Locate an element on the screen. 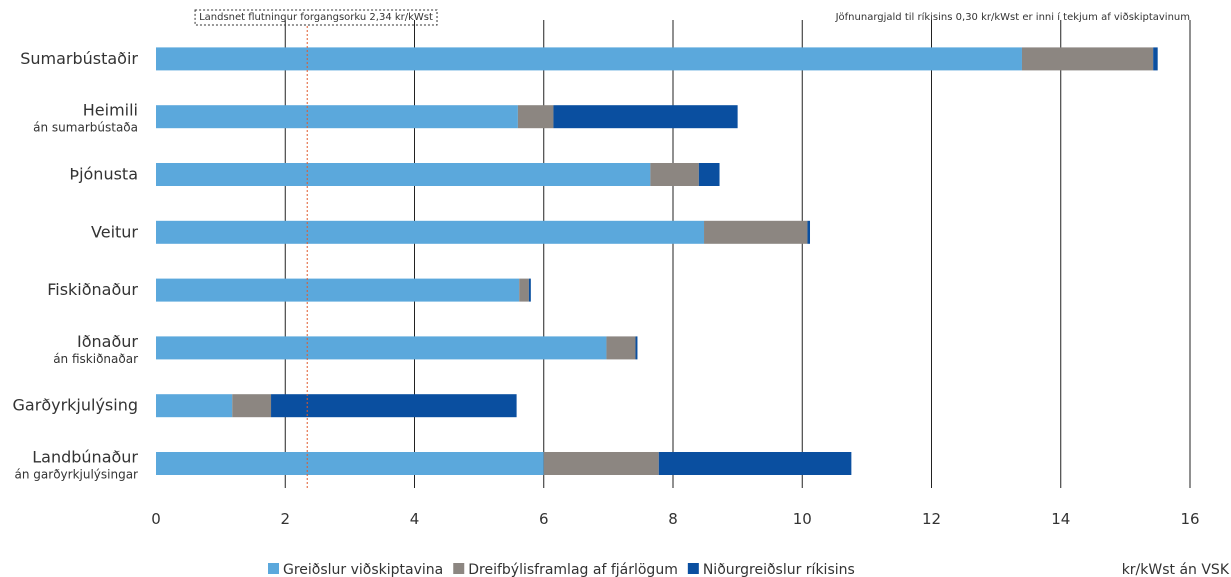 The width and height of the screenshot is (1231, 577). category-label: Veitur is located at coordinates (114, 231).